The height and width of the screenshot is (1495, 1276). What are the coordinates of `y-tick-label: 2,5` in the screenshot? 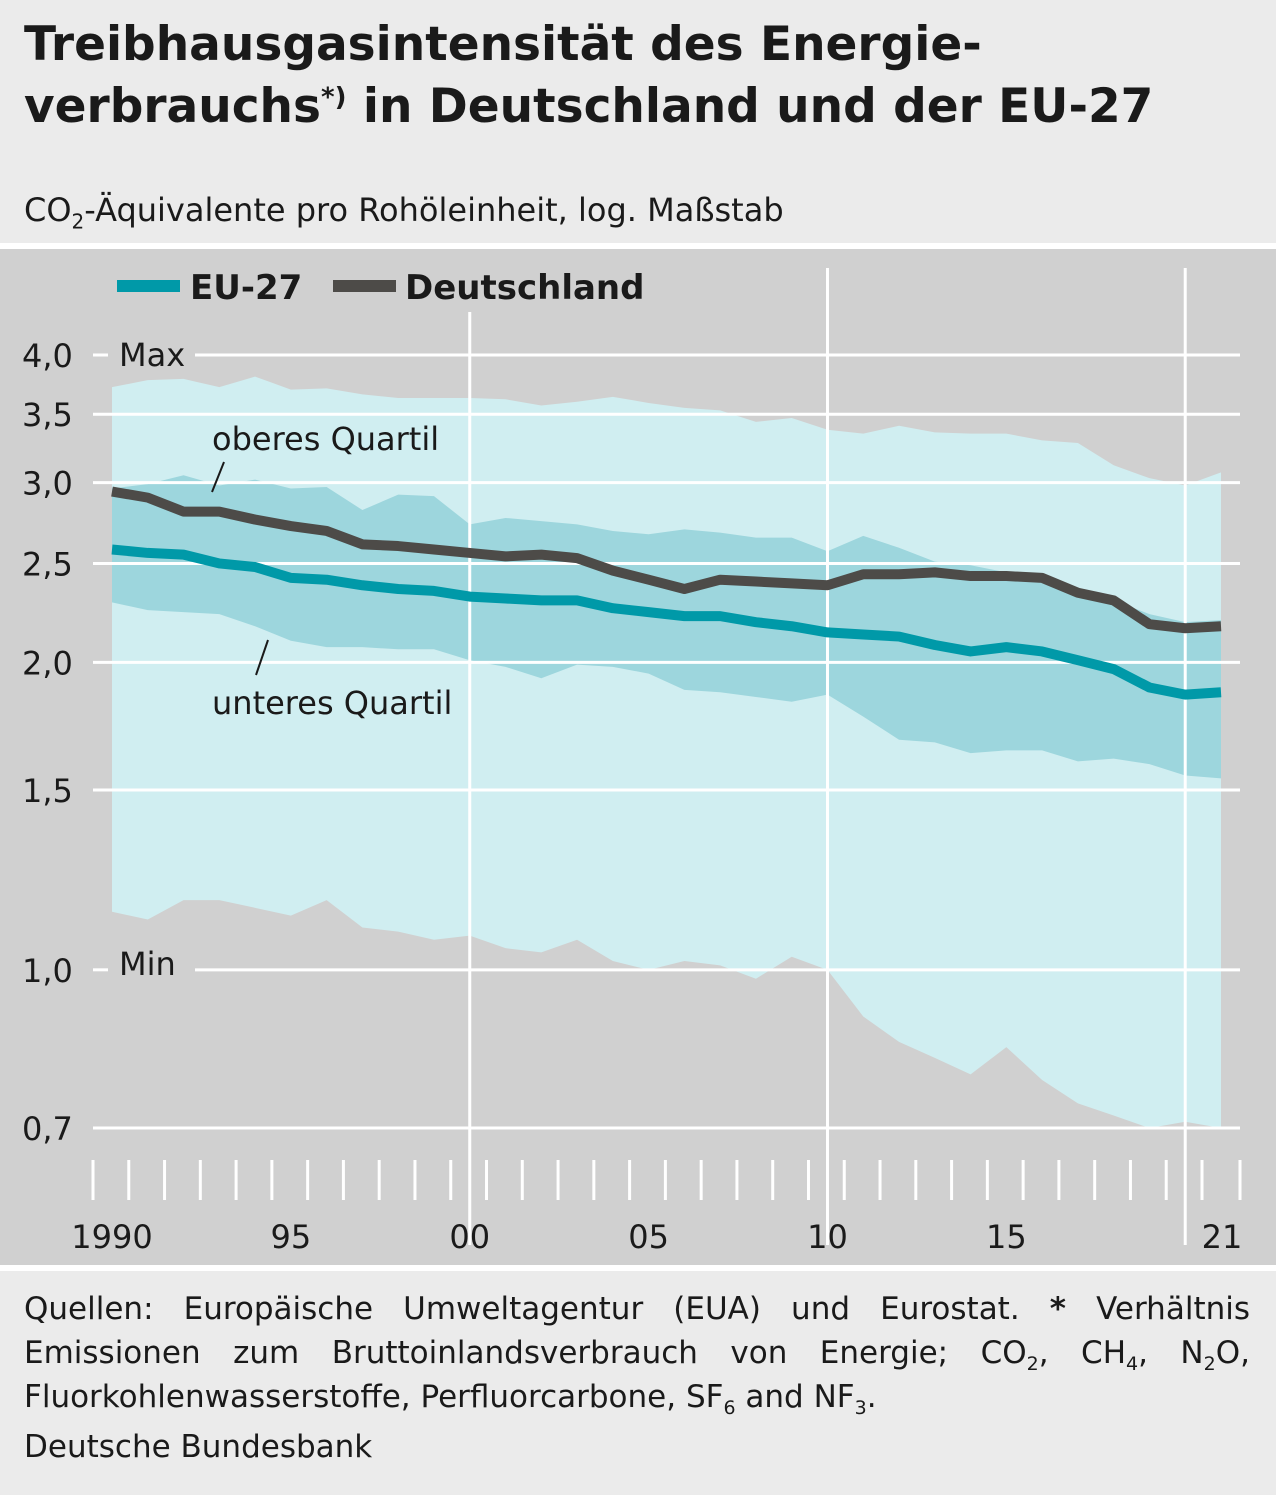 It's located at (47, 564).